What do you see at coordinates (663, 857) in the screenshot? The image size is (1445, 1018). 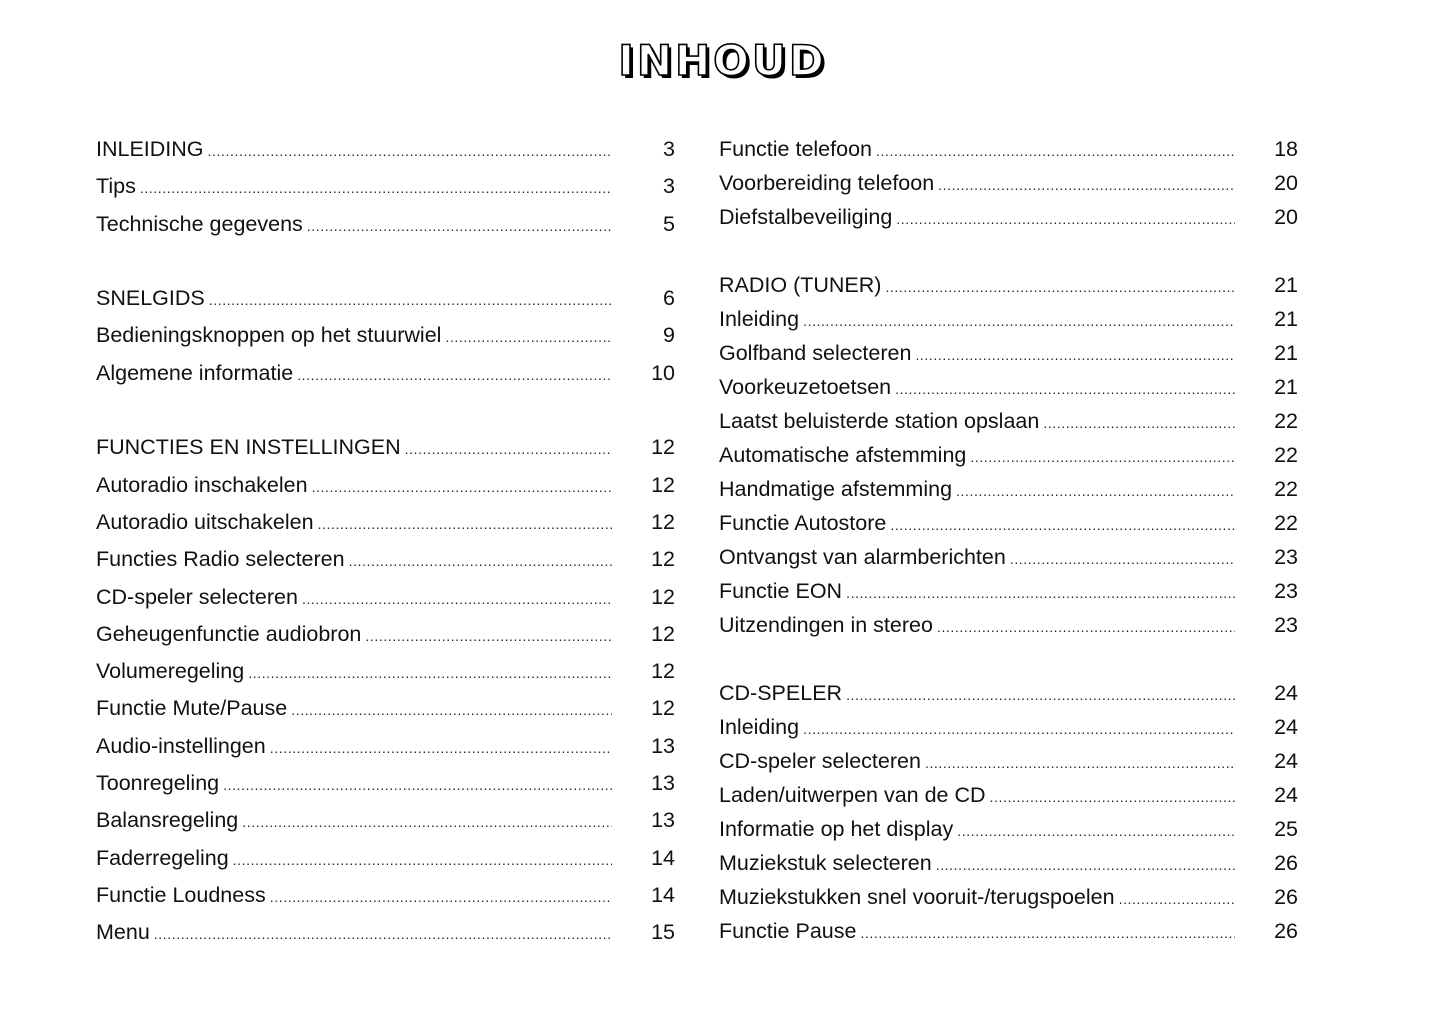 I see `toc-entry-page: 14` at bounding box center [663, 857].